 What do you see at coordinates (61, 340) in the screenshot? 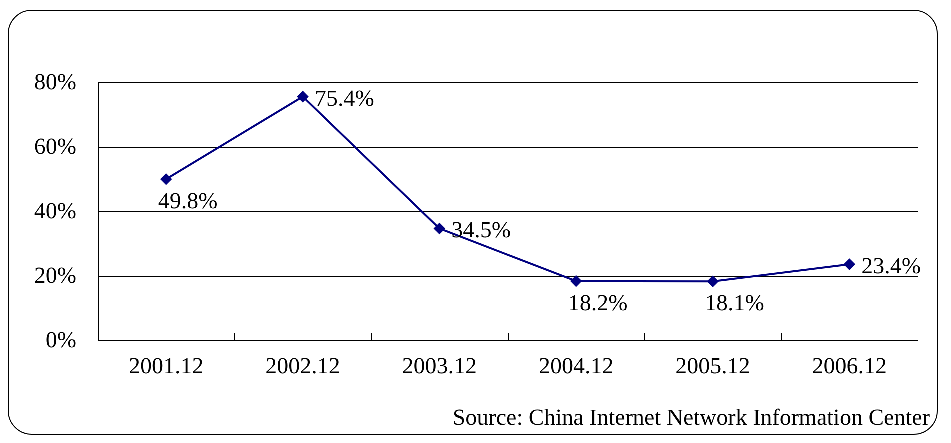
I see `y-tick-label: 0%` at bounding box center [61, 340].